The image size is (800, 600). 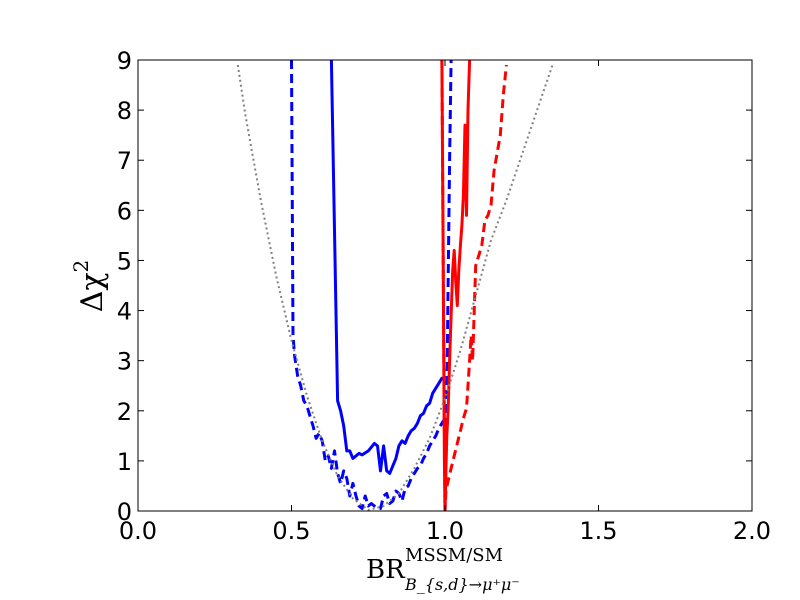 I want to click on x-axis-label: BR MSSM/SM B_{s,d}→μ⁺μ⁻, so click(x=443, y=569).